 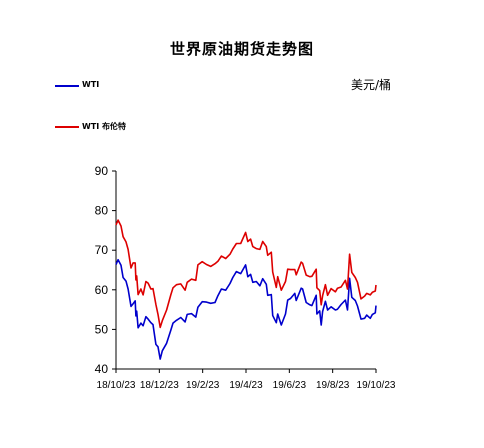 What do you see at coordinates (371, 85) in the screenshot?
I see `unit-label: 美元/桶` at bounding box center [371, 85].